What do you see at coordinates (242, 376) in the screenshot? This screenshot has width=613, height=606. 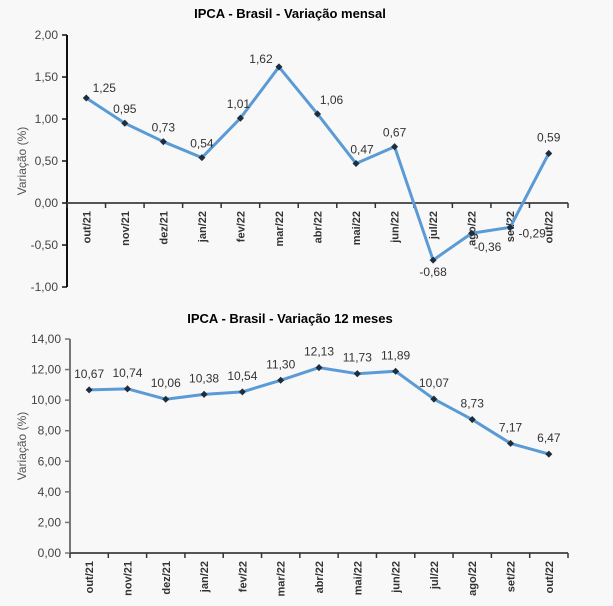 I see `data-label: 10,54` at bounding box center [242, 376].